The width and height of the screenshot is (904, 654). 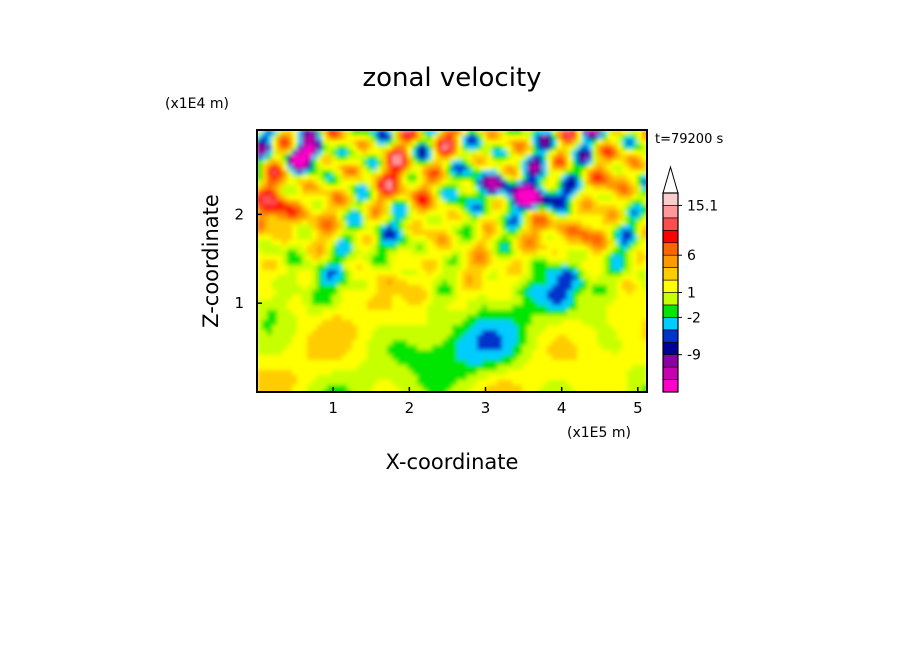 I want to click on colorbar-label: 1, so click(x=691, y=294).